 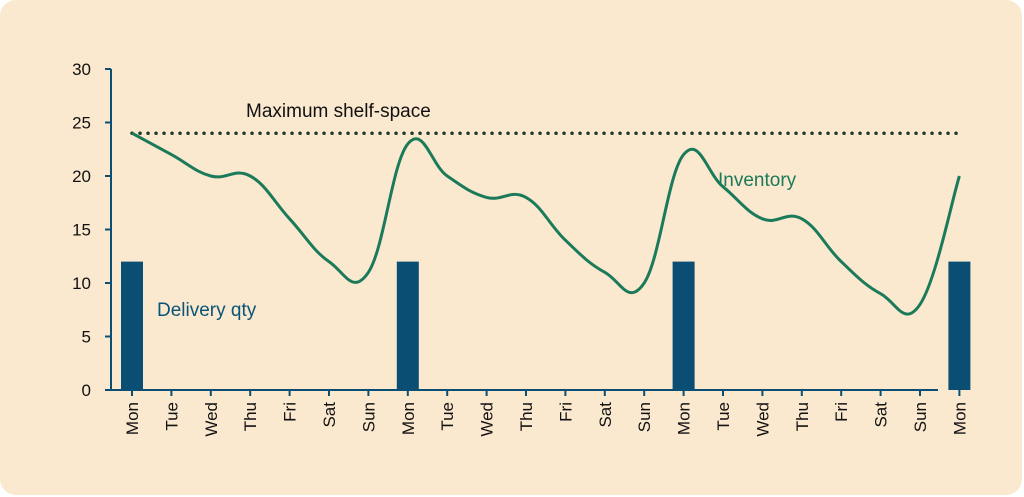 What do you see at coordinates (91, 230) in the screenshot?
I see `y-axis-ticks: 0 5 10 15 20 25 30` at bounding box center [91, 230].